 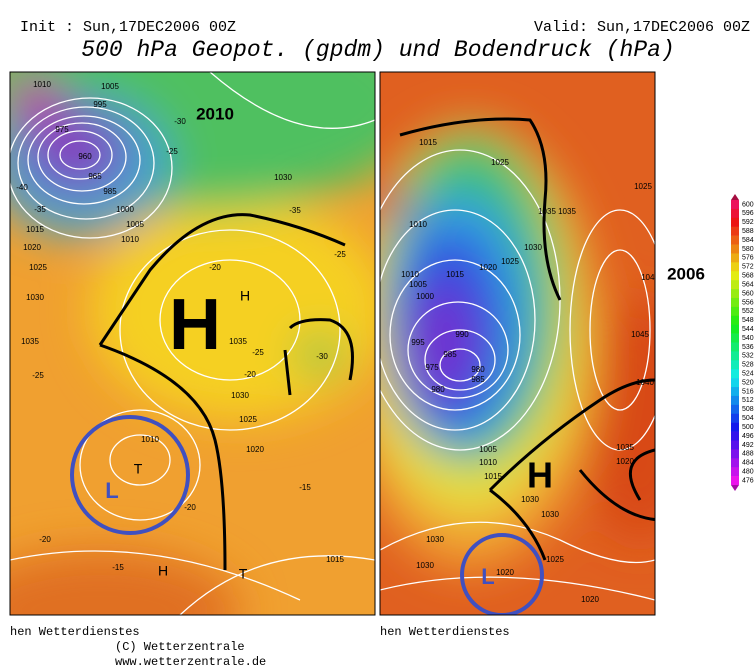 What do you see at coordinates (748, 249) in the screenshot?
I see `colorbar-label: 580` at bounding box center [748, 249].